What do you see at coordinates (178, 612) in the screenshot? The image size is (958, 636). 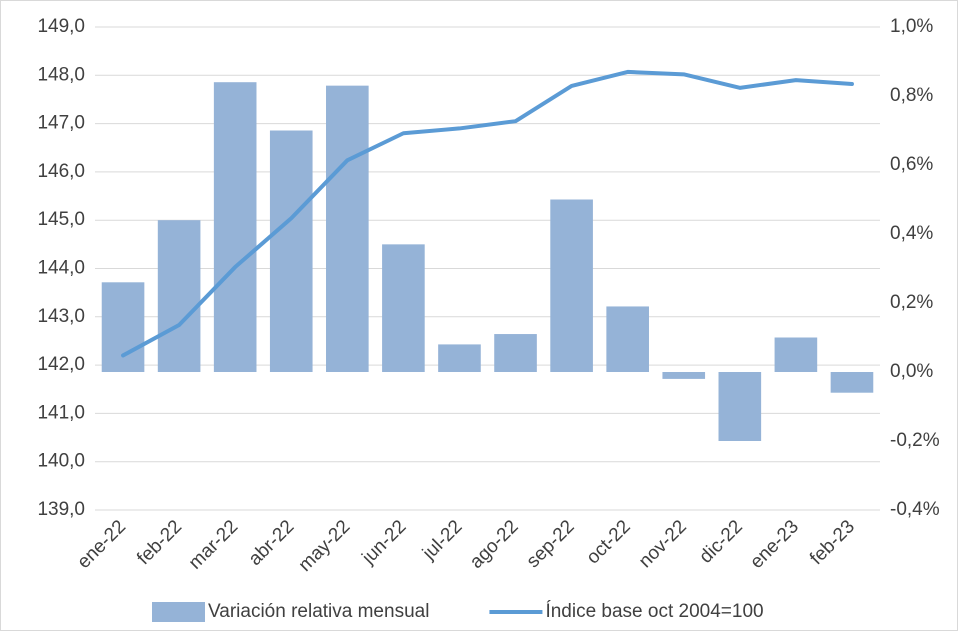 I see `legend-swatch` at bounding box center [178, 612].